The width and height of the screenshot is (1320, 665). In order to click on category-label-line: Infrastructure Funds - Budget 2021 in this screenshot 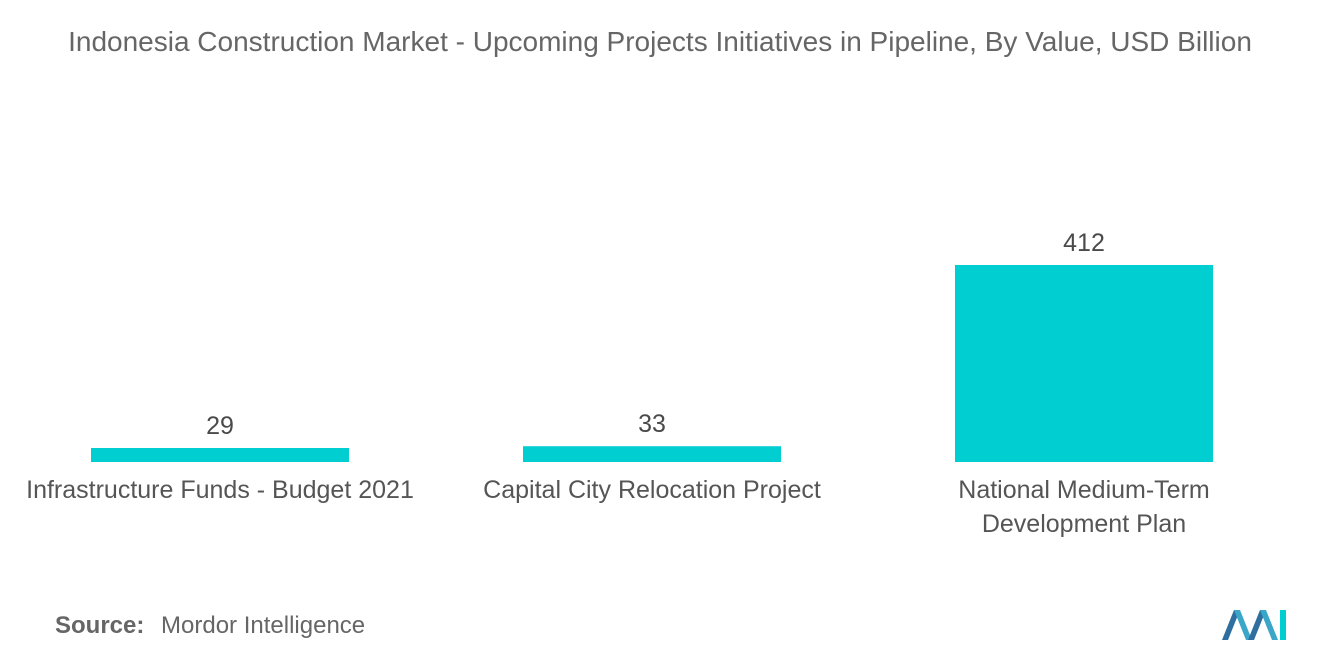, I will do `click(220, 490)`.